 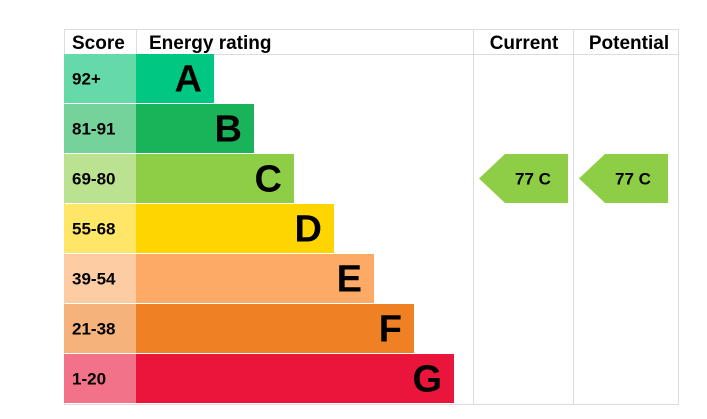 I want to click on score-cell-f, so click(x=100, y=328).